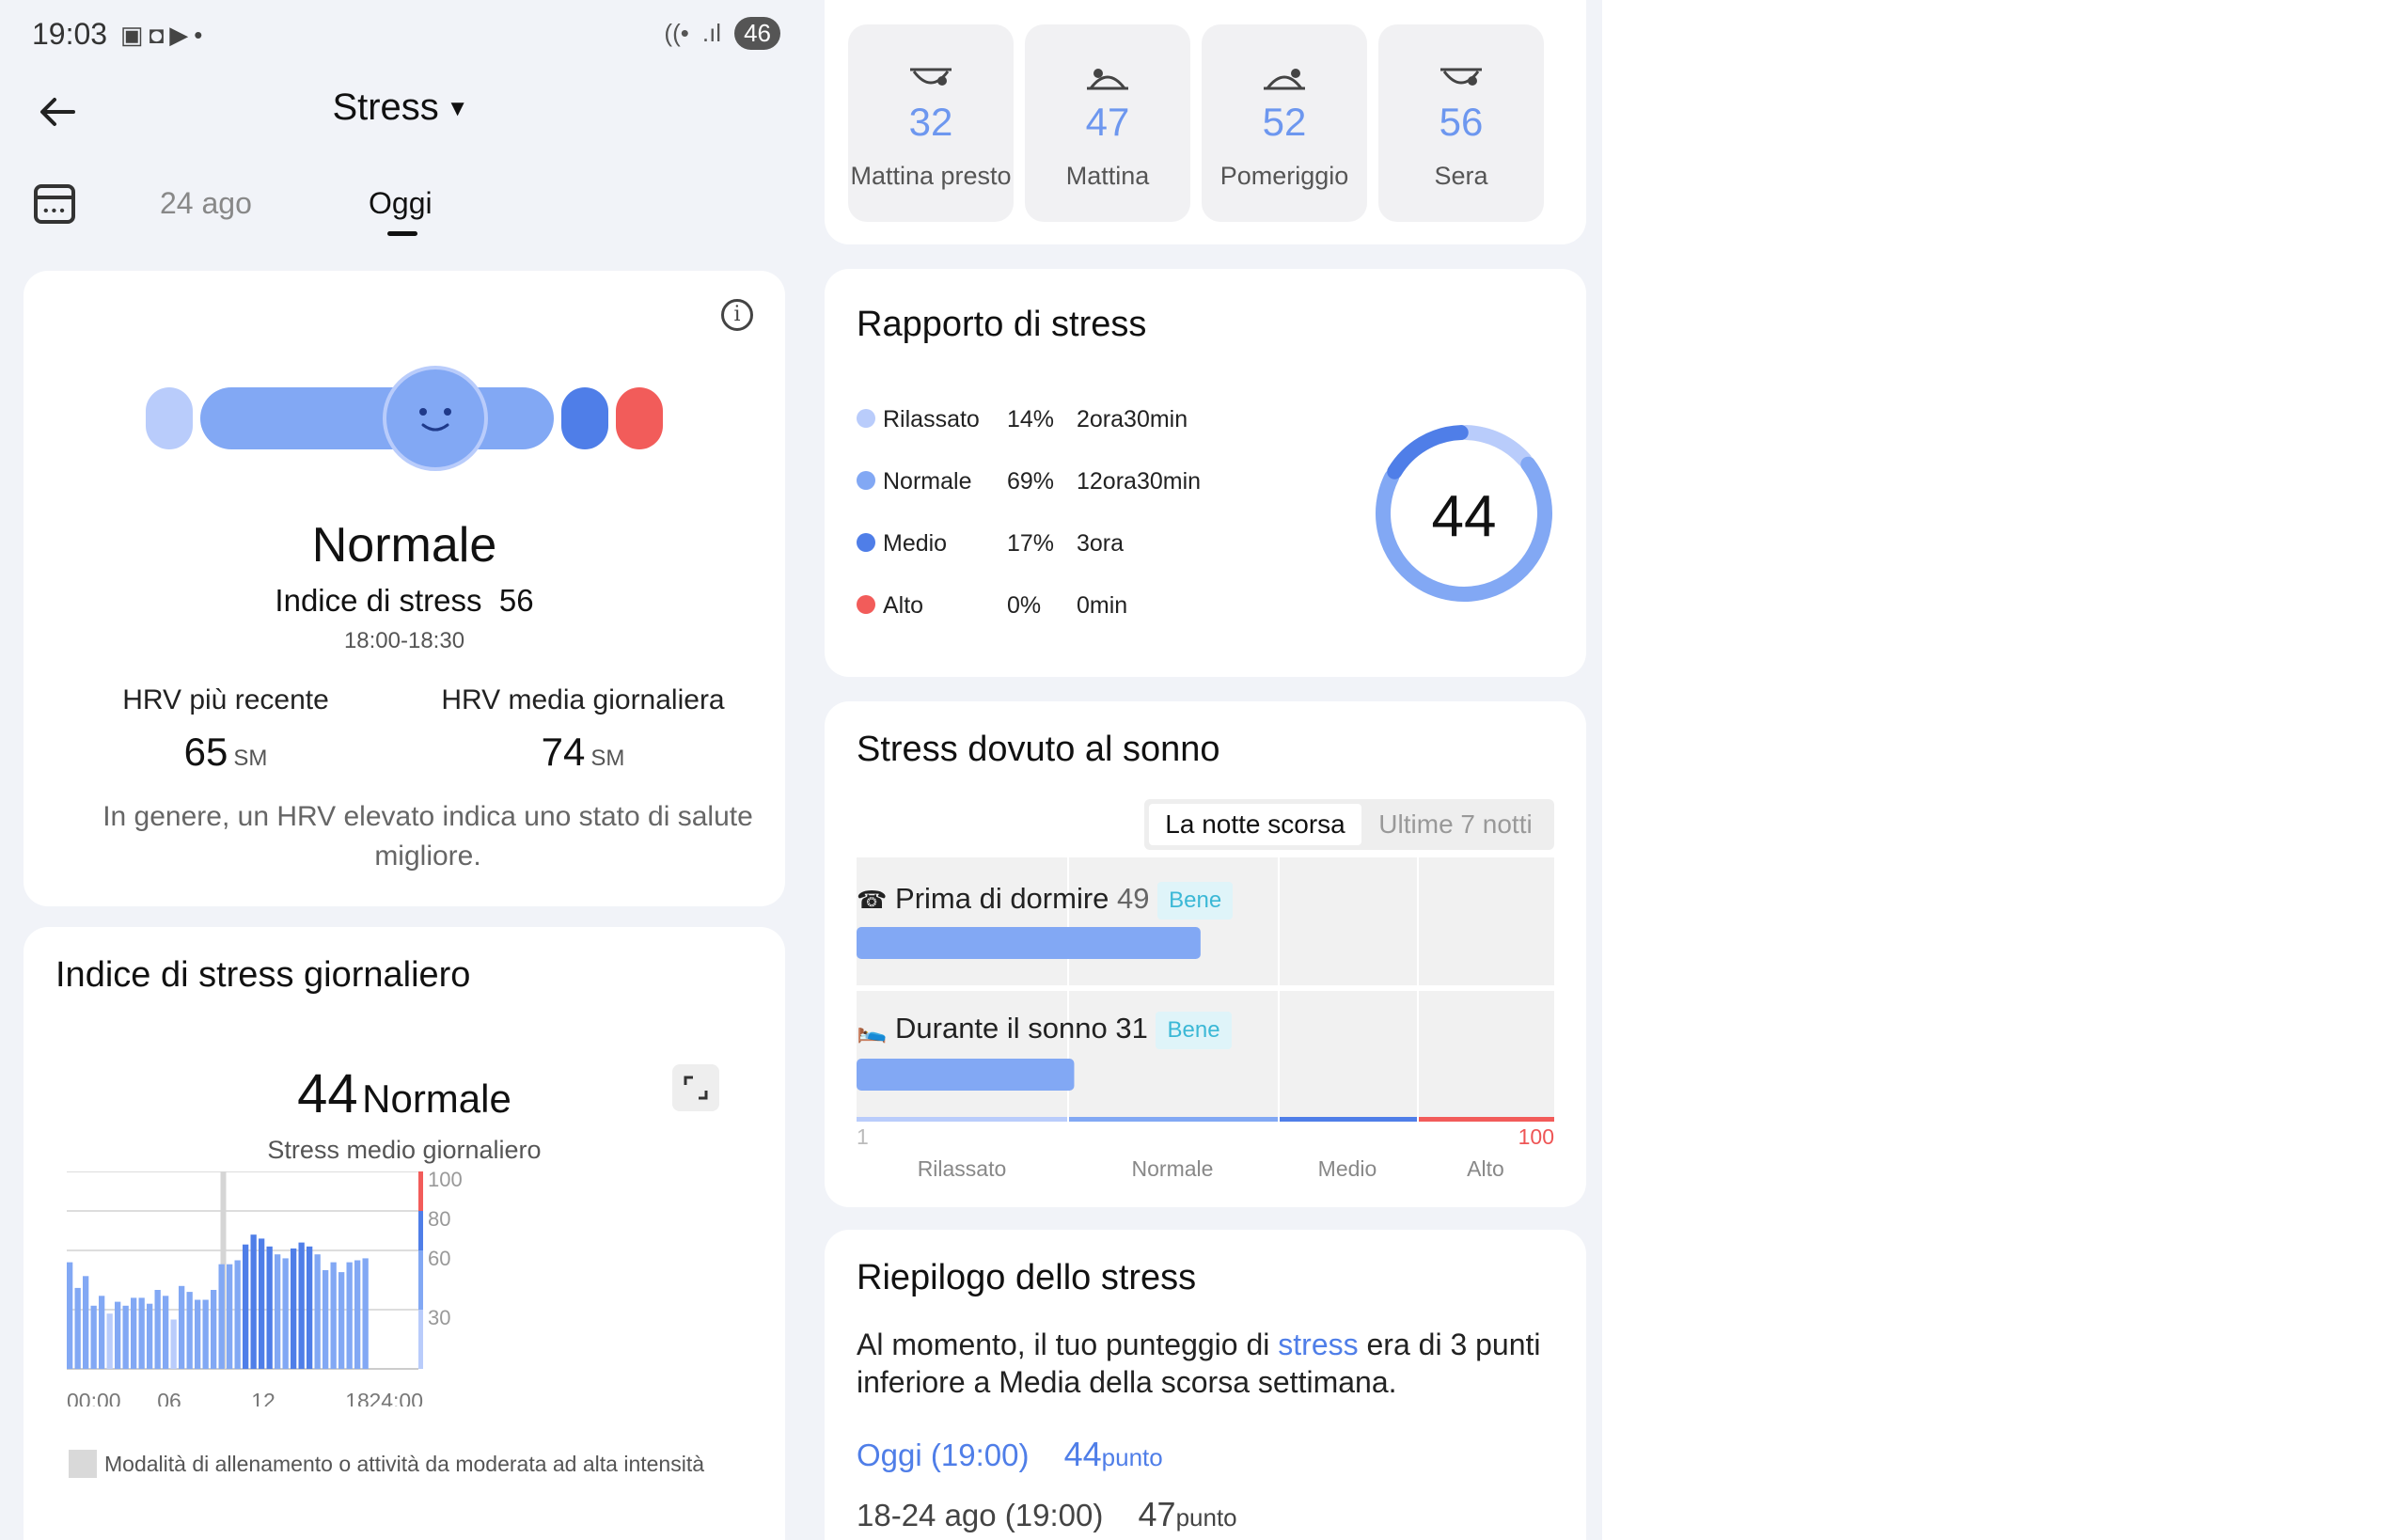 This screenshot has width=2407, height=1540. I want to click on daily-average-label: Normale, so click(436, 1098).